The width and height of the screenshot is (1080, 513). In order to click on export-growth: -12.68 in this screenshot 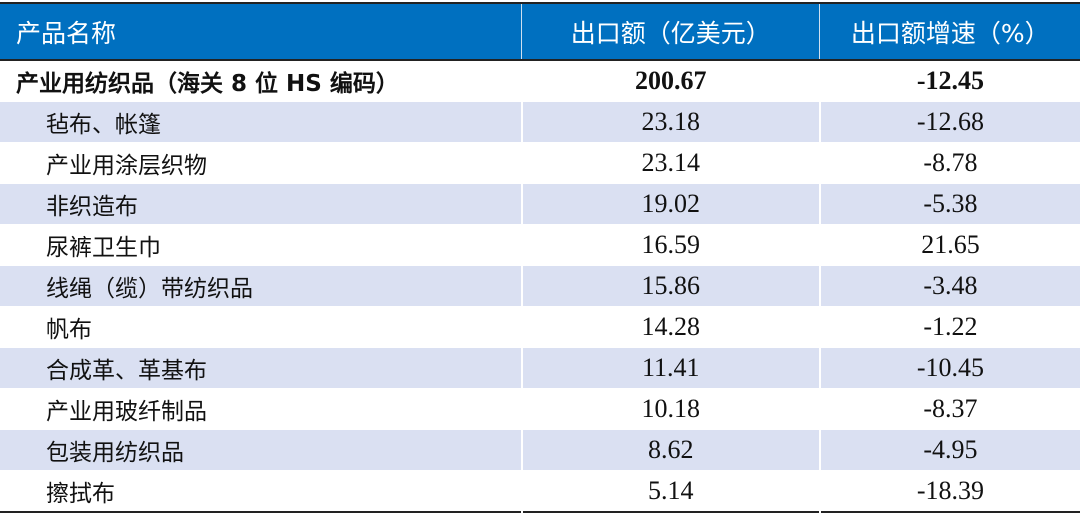, I will do `click(949, 122)`.